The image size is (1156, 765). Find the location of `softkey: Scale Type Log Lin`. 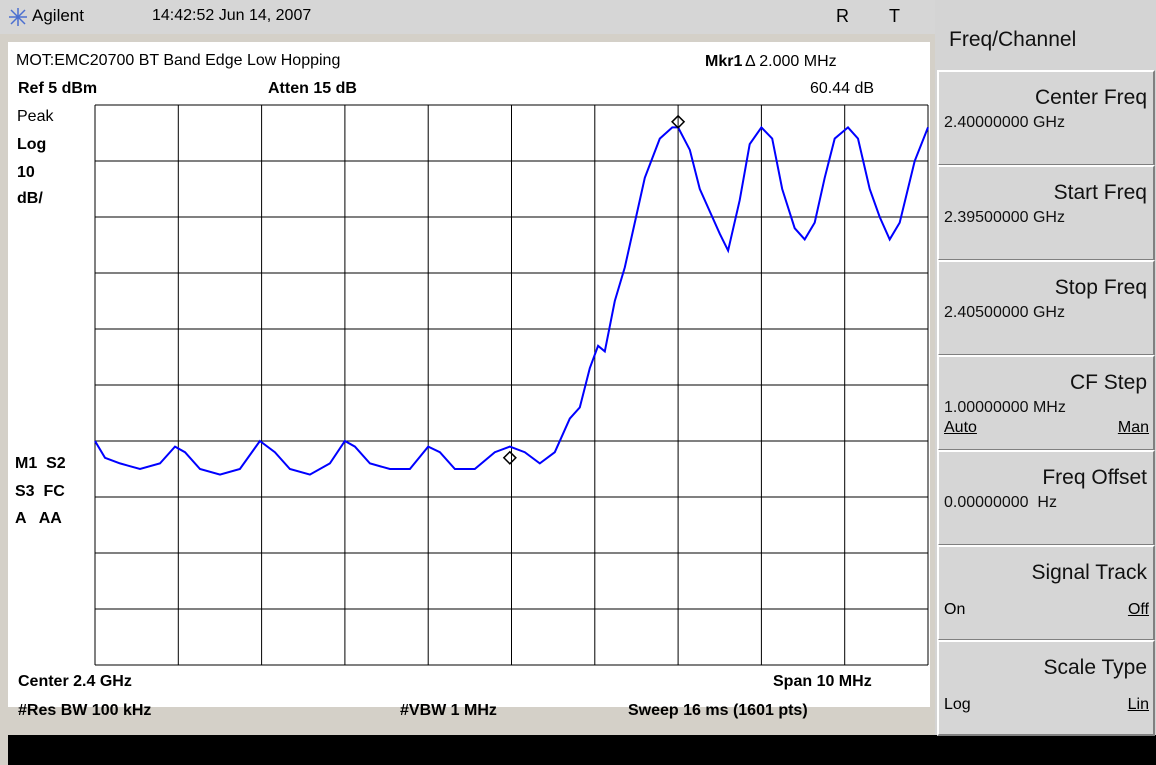

softkey: Scale Type Log Lin is located at coordinates (1046, 688).